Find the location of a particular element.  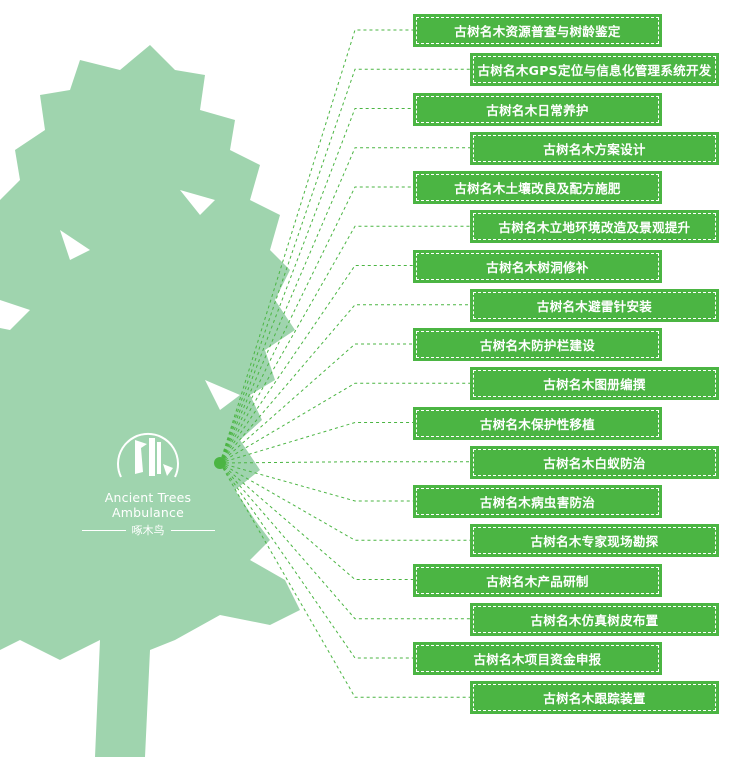

service-box: 古树名木资源普查与树龄鉴定 is located at coordinates (537, 30).